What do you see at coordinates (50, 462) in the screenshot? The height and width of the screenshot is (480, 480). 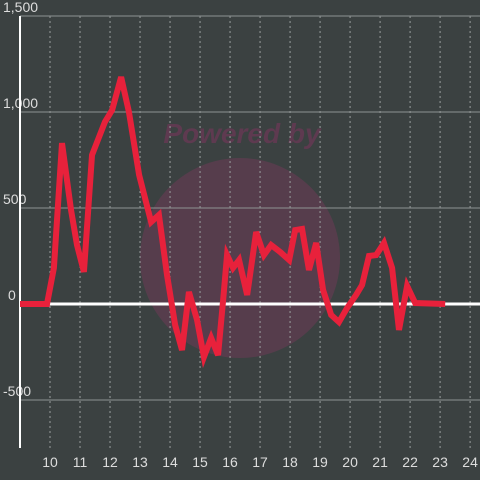 I see `x-tick-label: 10` at bounding box center [50, 462].